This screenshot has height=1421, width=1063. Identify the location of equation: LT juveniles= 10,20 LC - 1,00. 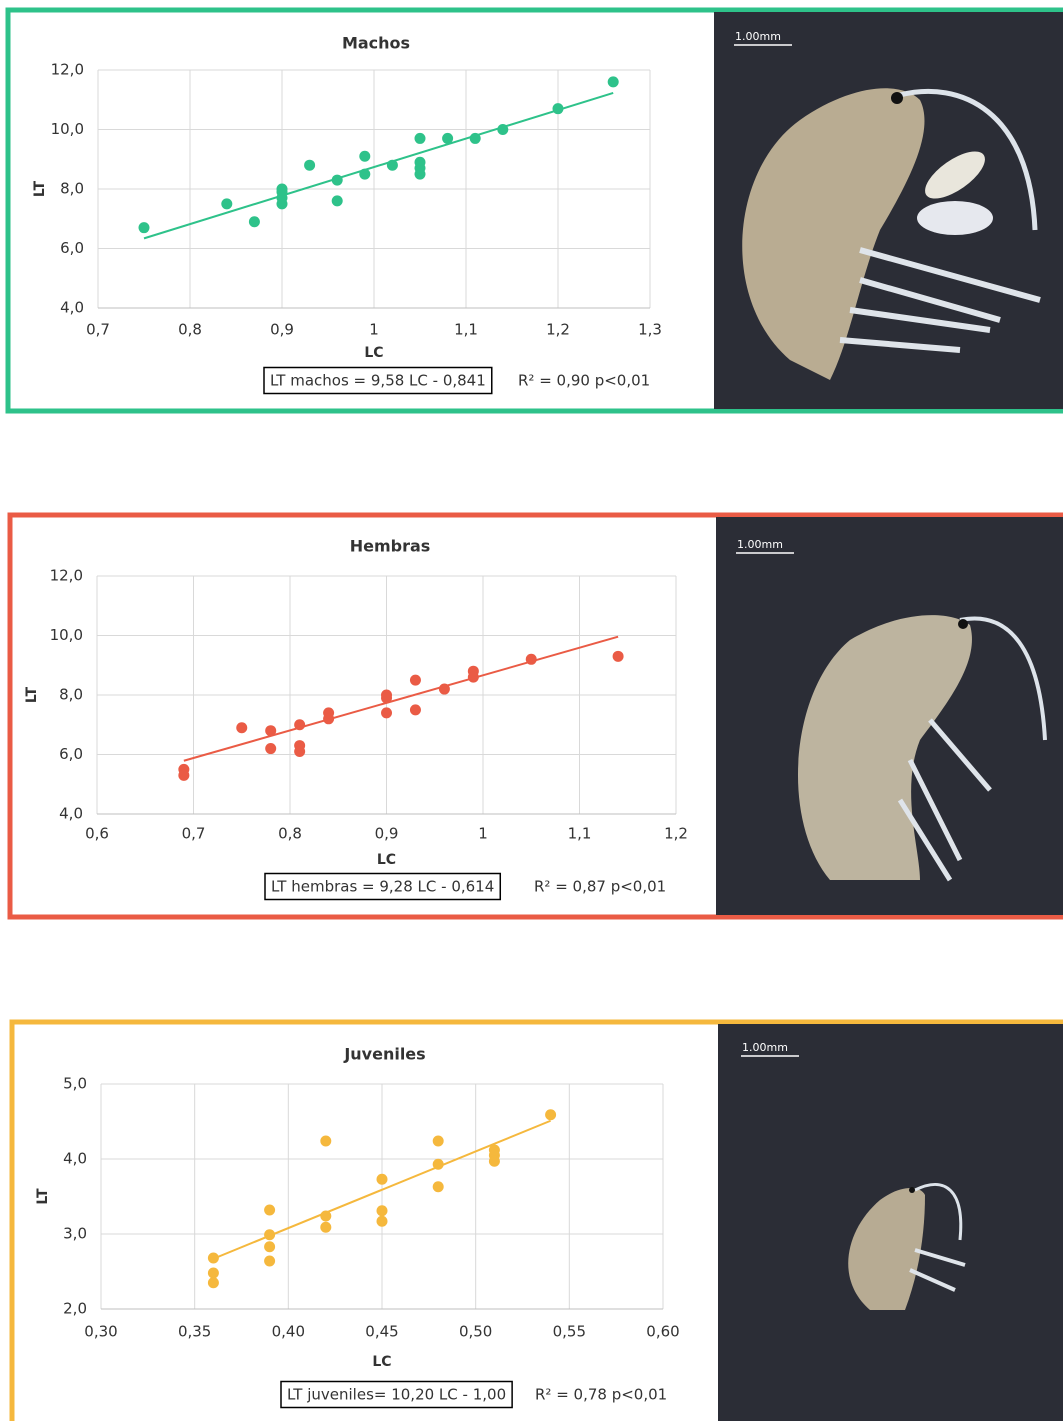
(396, 1395).